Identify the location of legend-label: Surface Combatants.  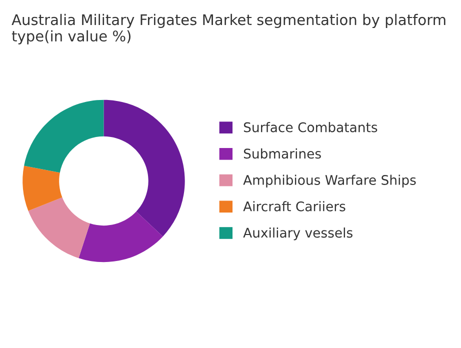
(311, 127).